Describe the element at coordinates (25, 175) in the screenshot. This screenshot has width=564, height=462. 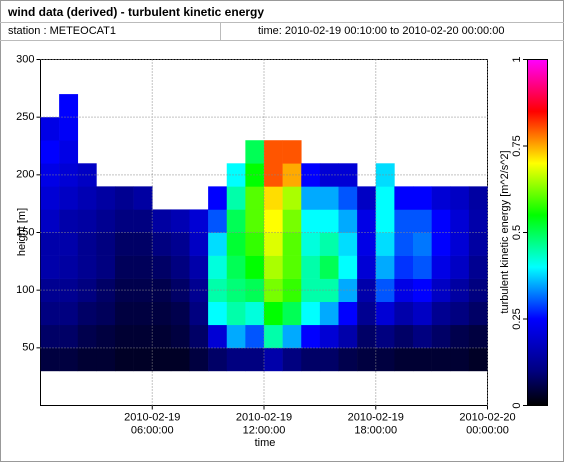
I see `y-tick-label: 200` at that location.